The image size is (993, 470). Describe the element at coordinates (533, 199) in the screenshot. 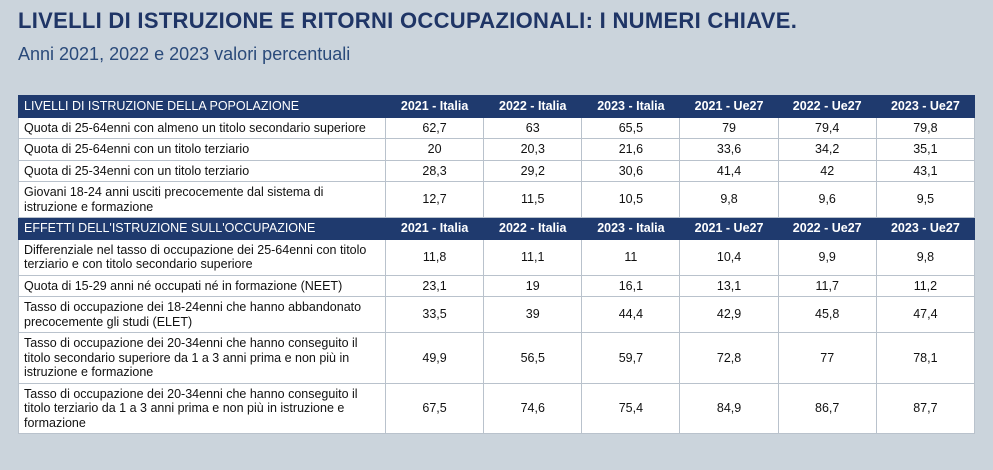

I see `cell-value: 11,5` at that location.